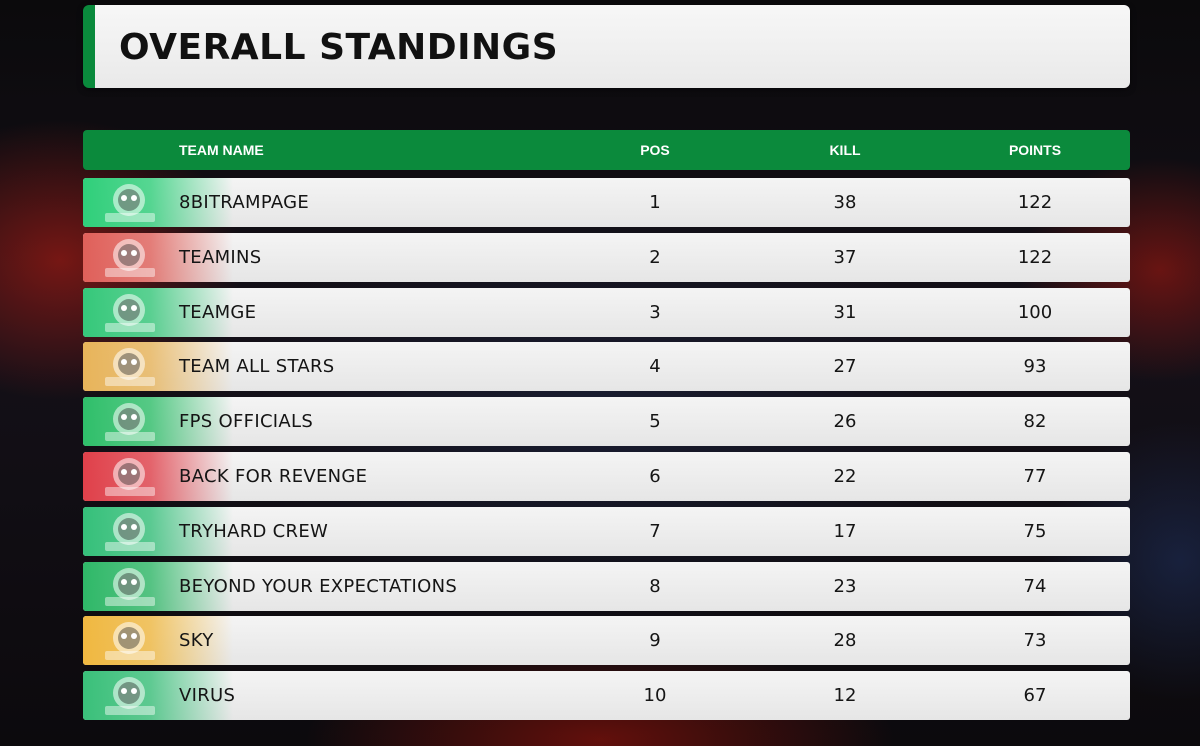 The width and height of the screenshot is (1200, 746). Describe the element at coordinates (845, 476) in the screenshot. I see `team-kill: 22` at that location.